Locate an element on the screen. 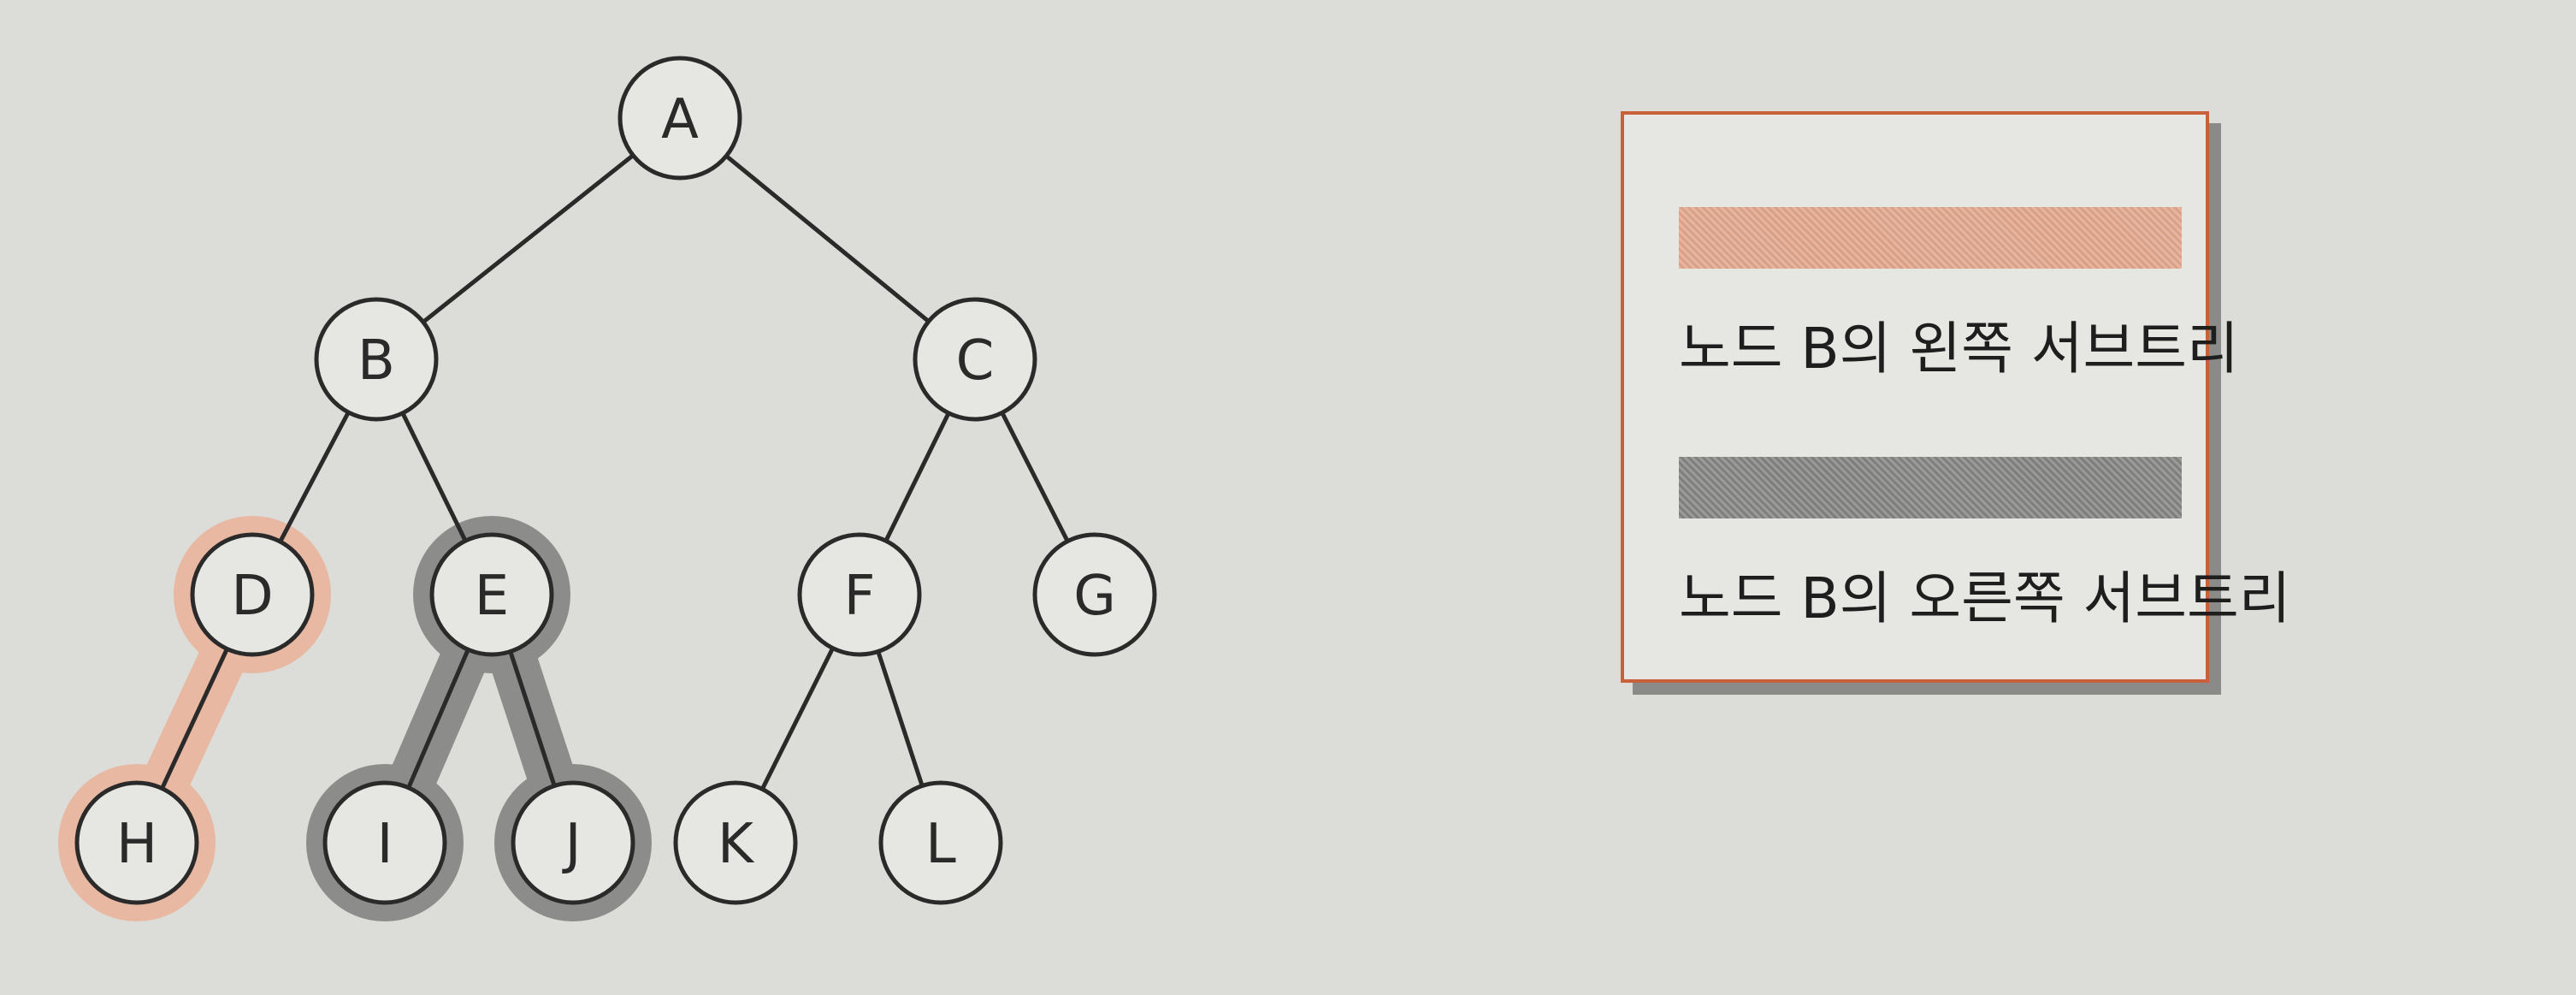  node-label-e: E is located at coordinates (492, 596).